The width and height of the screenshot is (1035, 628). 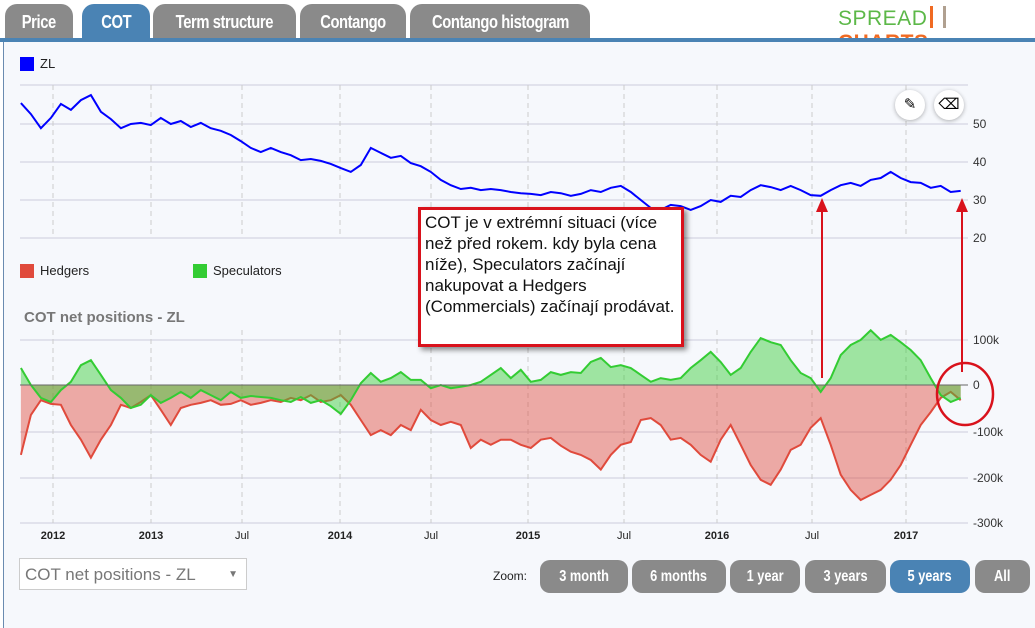 What do you see at coordinates (510, 576) in the screenshot?
I see `zoom-label: Zoom:` at bounding box center [510, 576].